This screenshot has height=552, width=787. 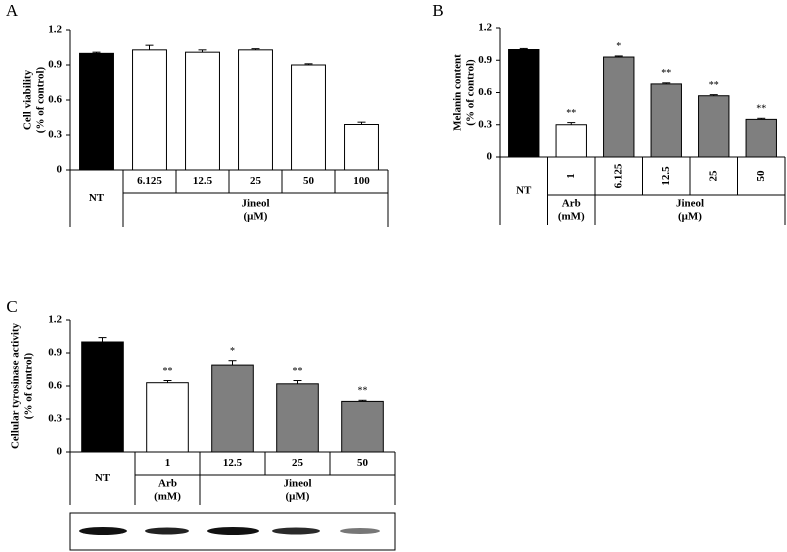 What do you see at coordinates (361, 181) in the screenshot?
I see `x-tick-label: 100` at bounding box center [361, 181].